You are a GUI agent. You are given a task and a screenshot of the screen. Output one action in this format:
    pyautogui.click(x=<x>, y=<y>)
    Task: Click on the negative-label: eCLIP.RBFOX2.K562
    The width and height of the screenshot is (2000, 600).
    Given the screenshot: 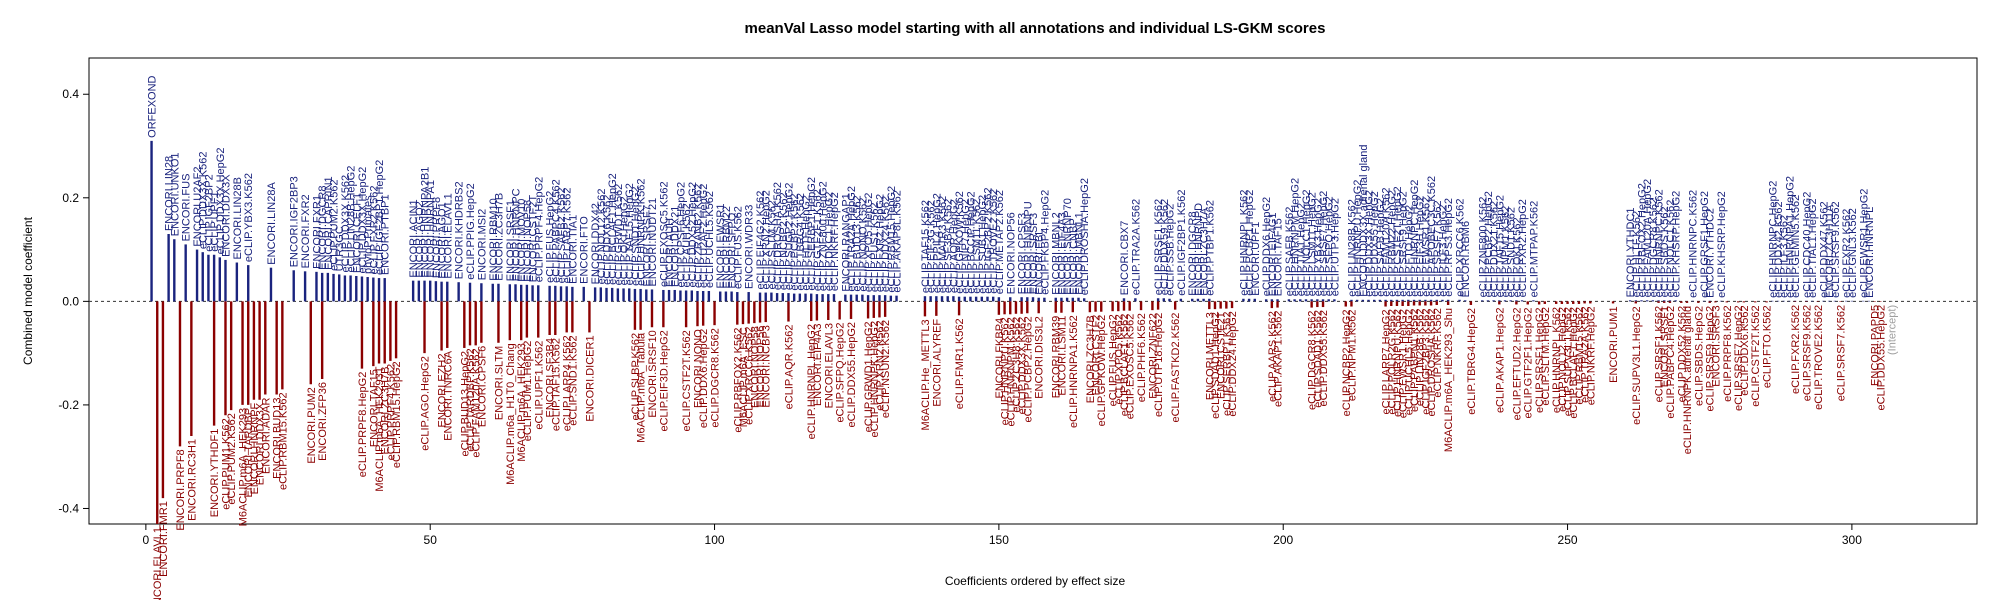 What is the action you would take?
    pyautogui.click(x=738, y=380)
    